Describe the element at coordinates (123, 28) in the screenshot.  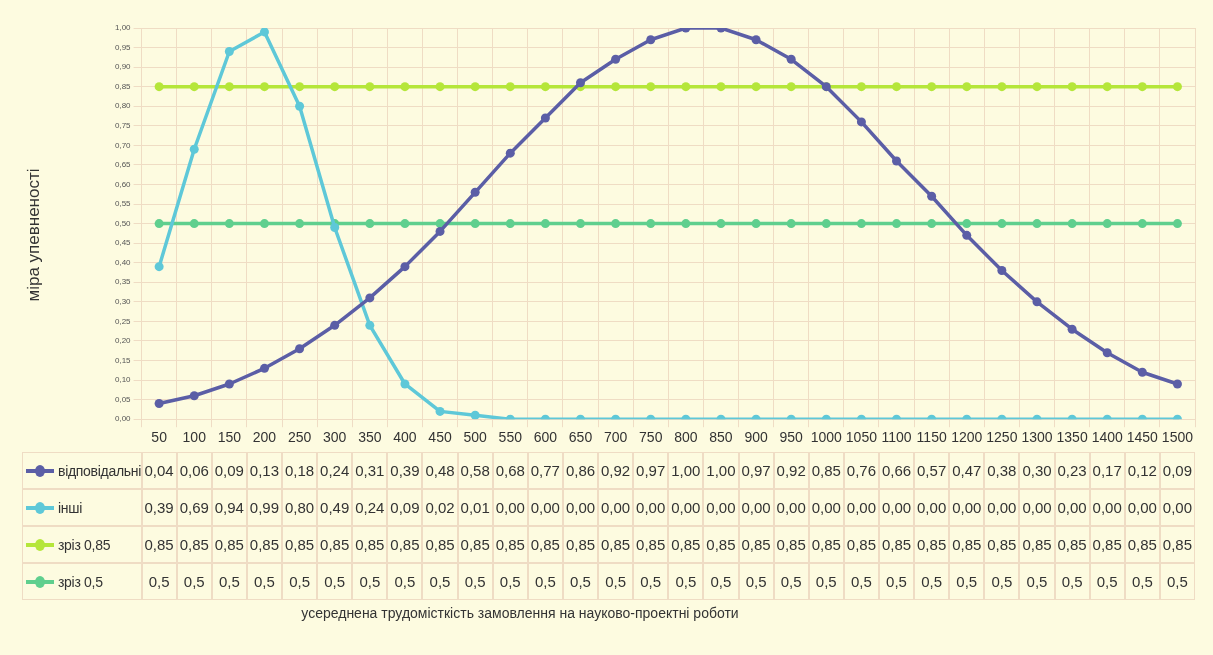
I see `y-tick-label: 1,00` at that location.